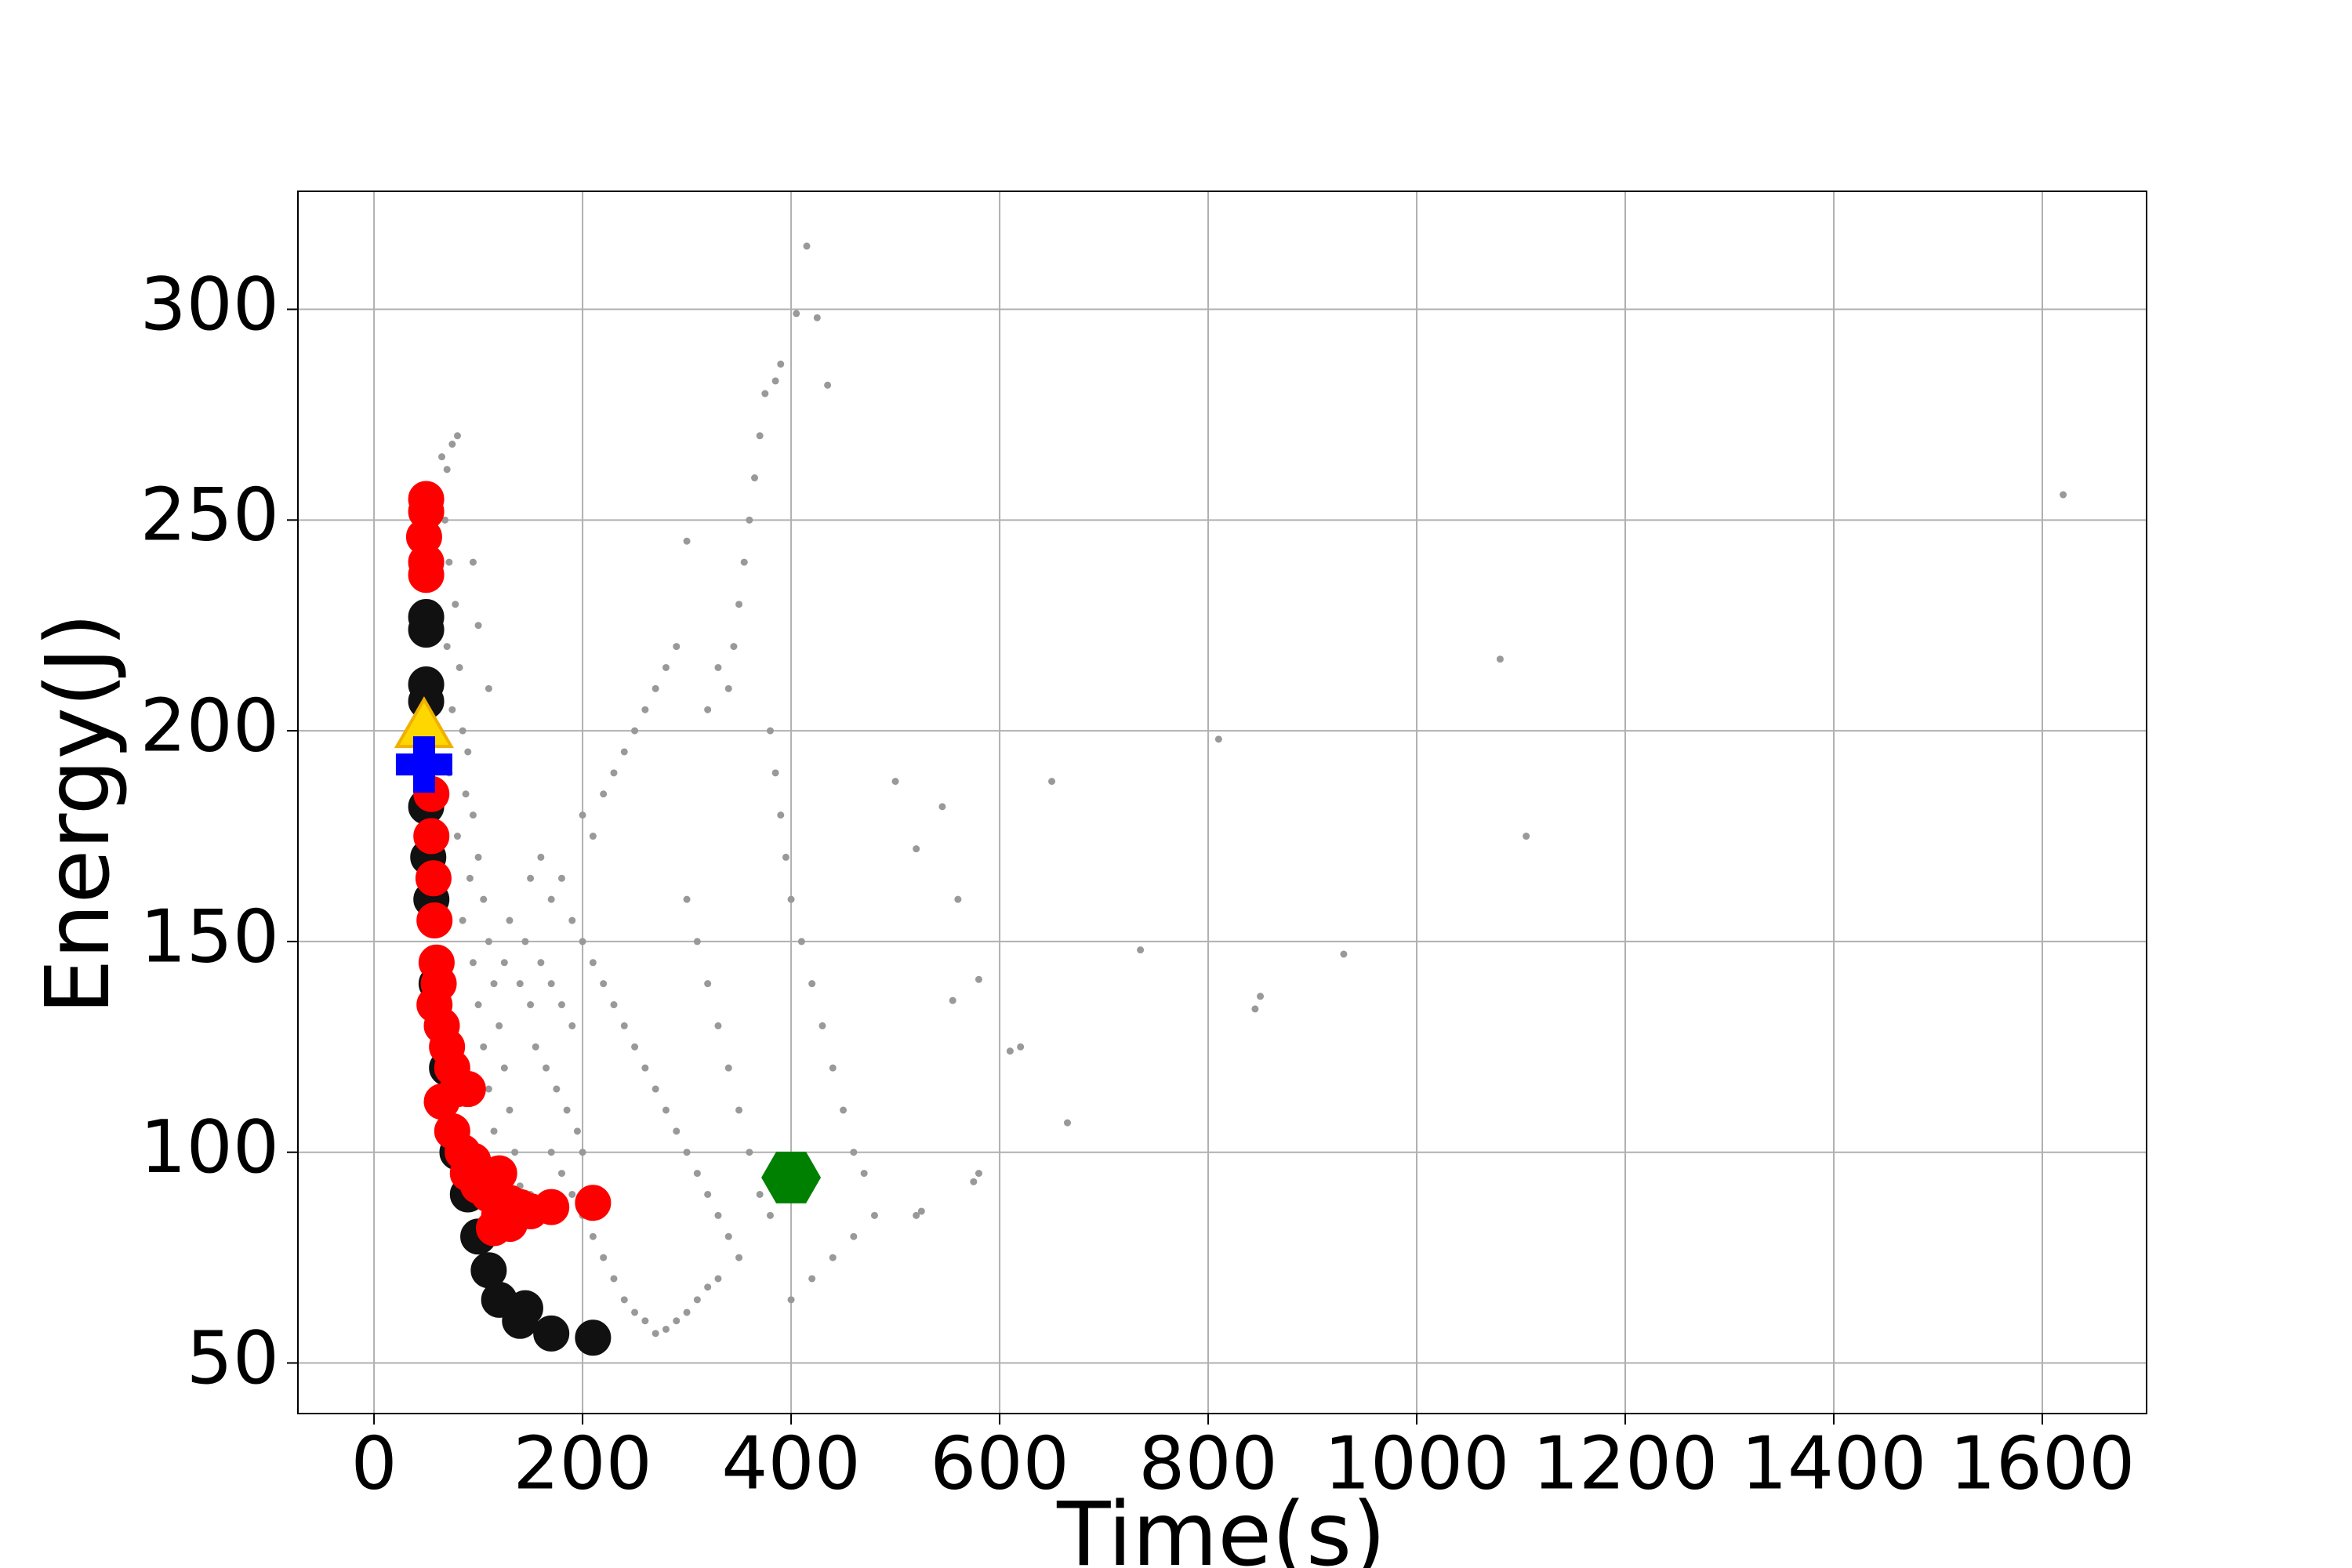  What do you see at coordinates (233, 1358) in the screenshot?
I see `y-tick-label: 50` at bounding box center [233, 1358].